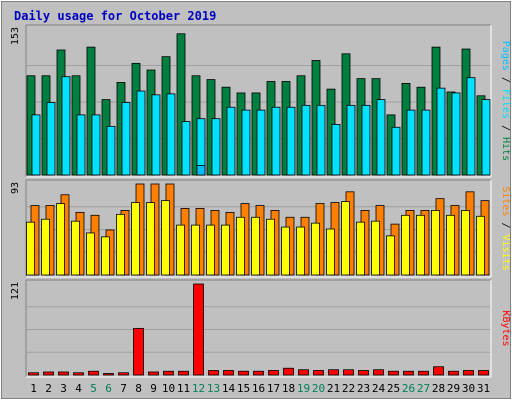 This screenshot has height=400, width=512. I want to click on x-tick-label: 6, so click(108, 388).